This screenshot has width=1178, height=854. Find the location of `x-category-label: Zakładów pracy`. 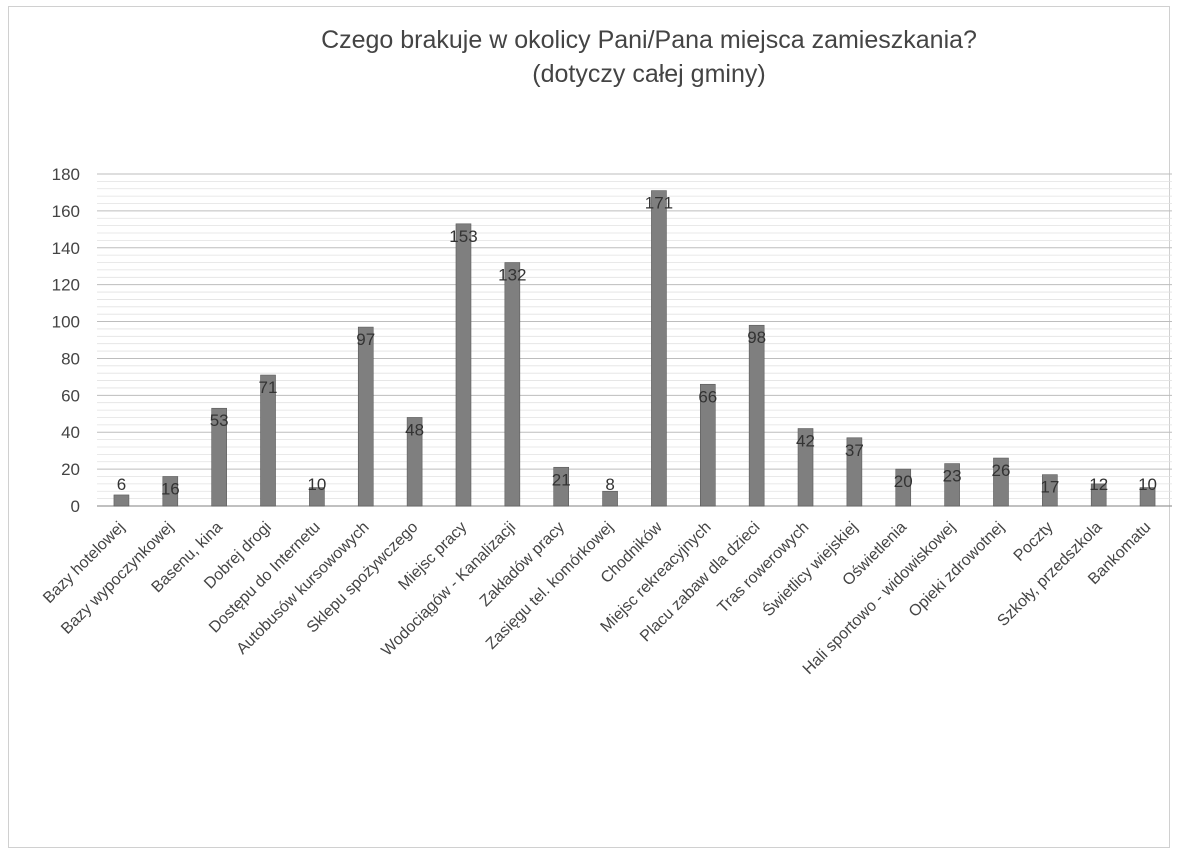

x-category-label: Zakładów pracy is located at coordinates (522, 564).